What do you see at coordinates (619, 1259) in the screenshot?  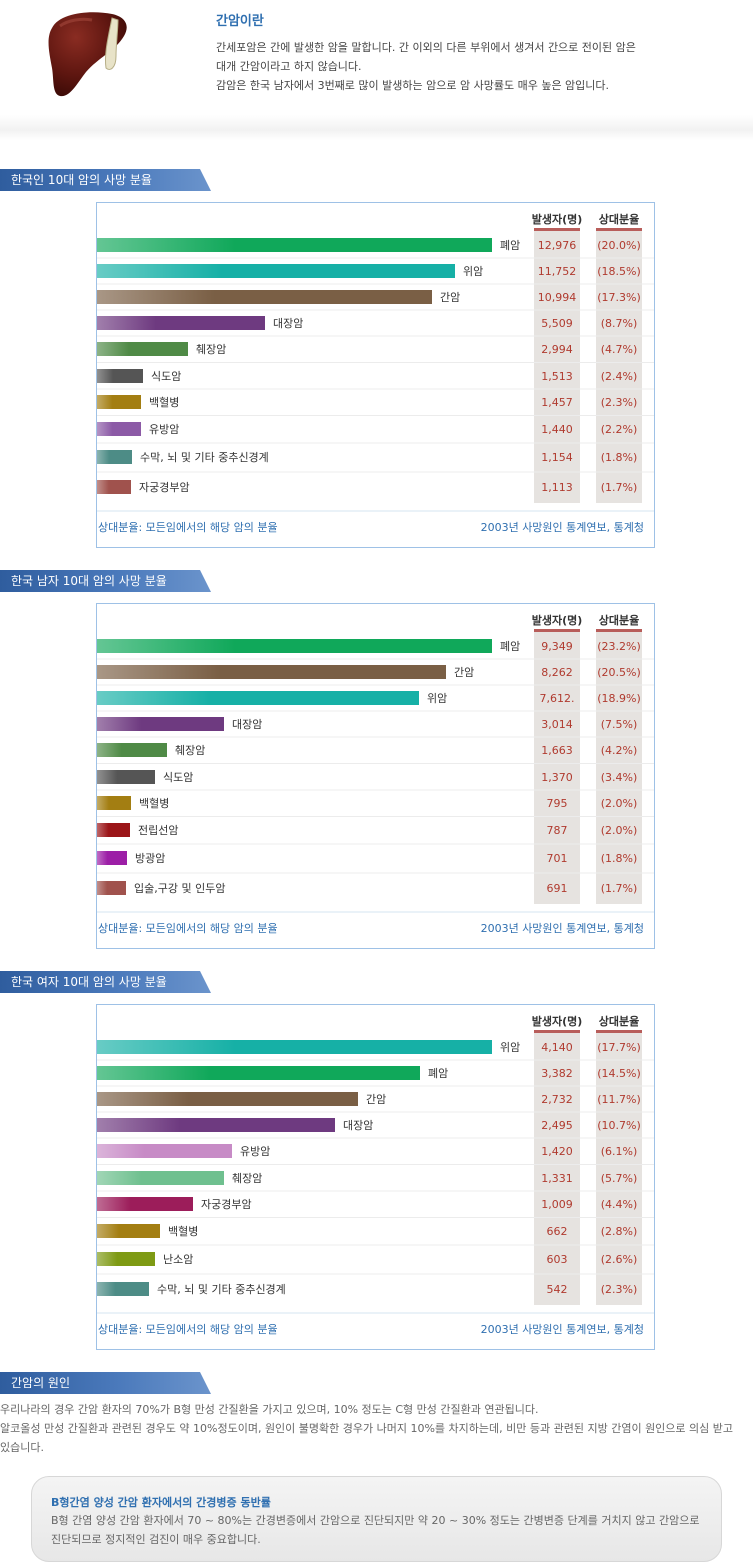 I see `share-cell: (2.6%)` at bounding box center [619, 1259].